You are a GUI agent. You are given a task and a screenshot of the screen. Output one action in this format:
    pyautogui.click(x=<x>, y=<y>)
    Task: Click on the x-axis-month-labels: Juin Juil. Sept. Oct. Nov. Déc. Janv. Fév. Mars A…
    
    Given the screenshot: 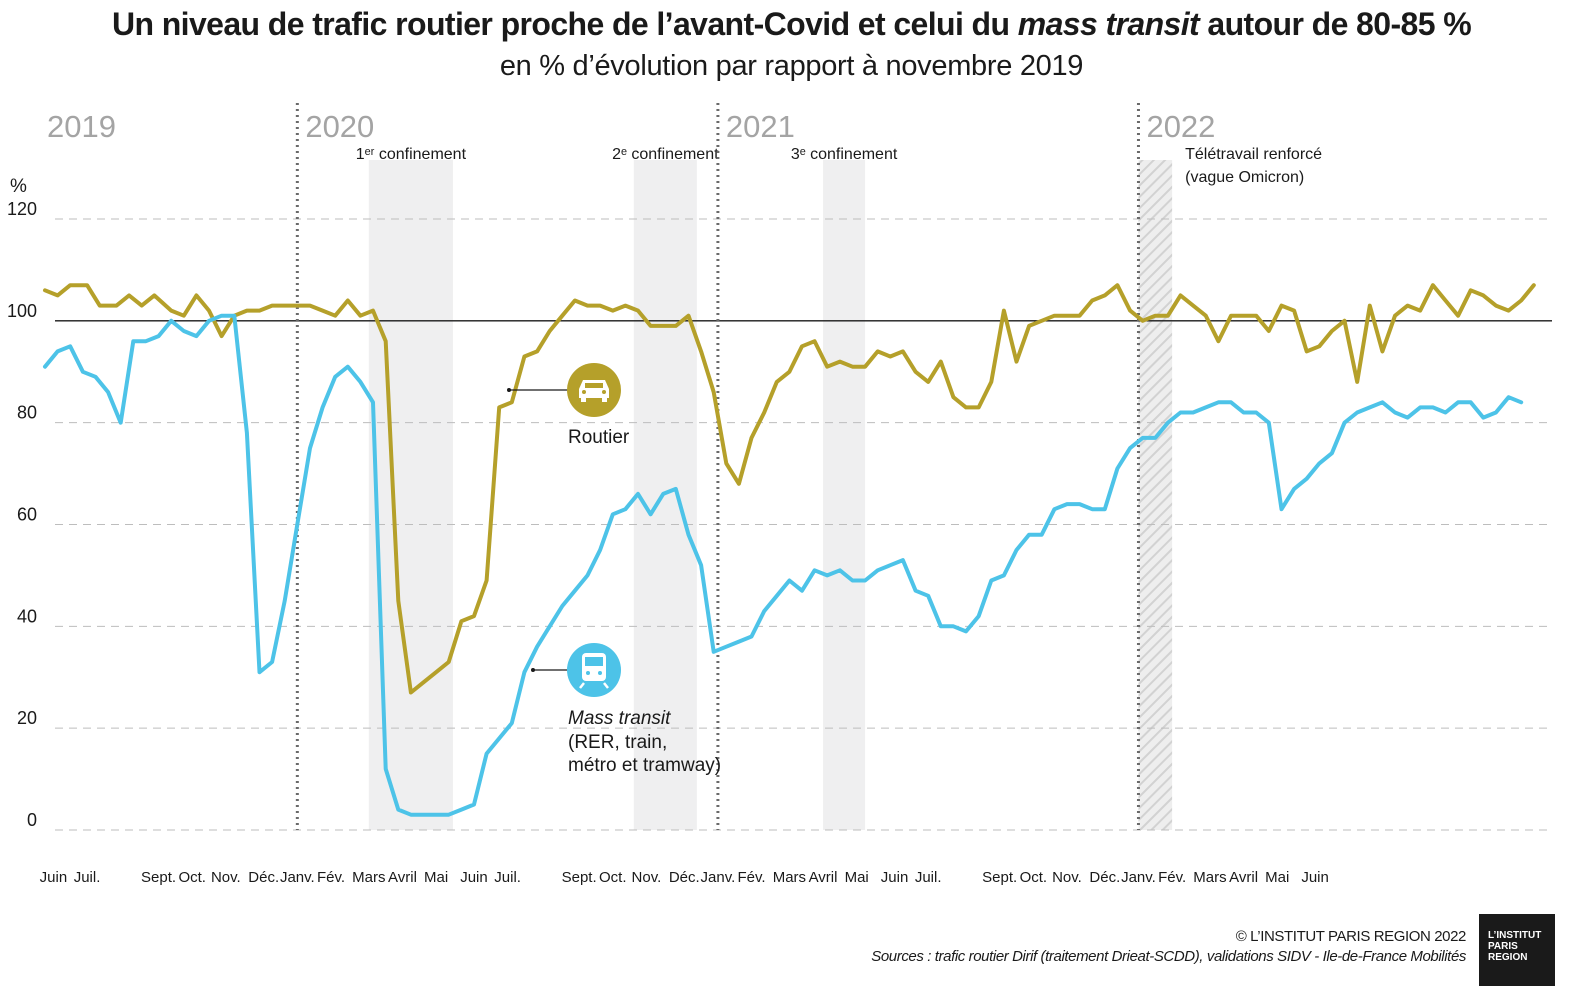 What is the action you would take?
    pyautogui.click(x=684, y=877)
    